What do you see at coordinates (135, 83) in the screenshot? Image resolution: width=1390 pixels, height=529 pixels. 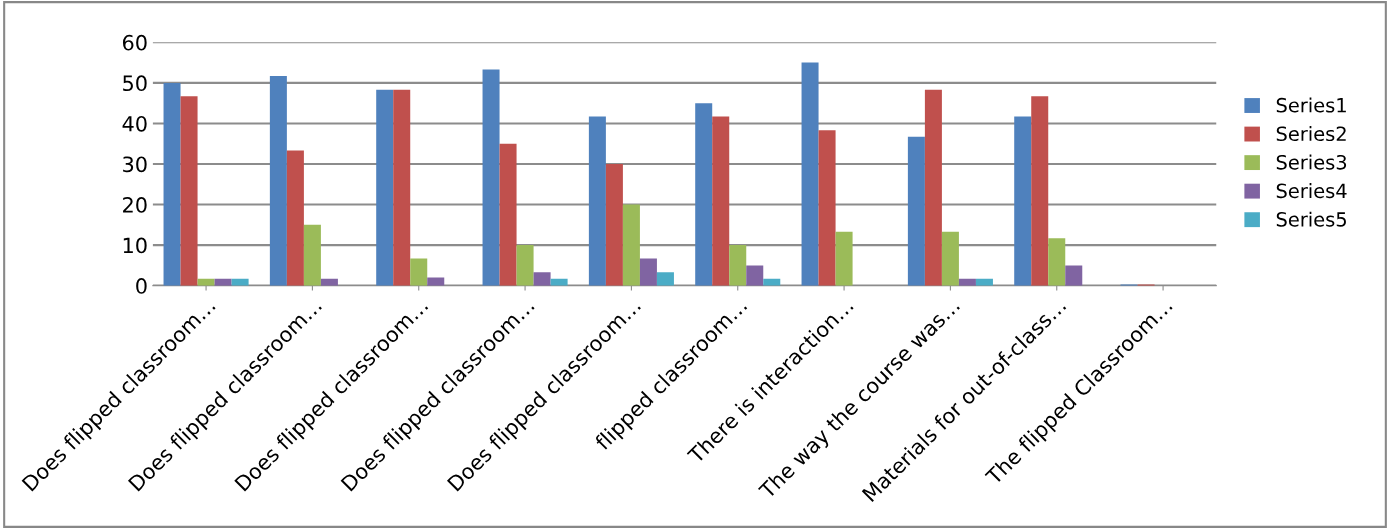 I see `y-tick-label: 50` at bounding box center [135, 83].